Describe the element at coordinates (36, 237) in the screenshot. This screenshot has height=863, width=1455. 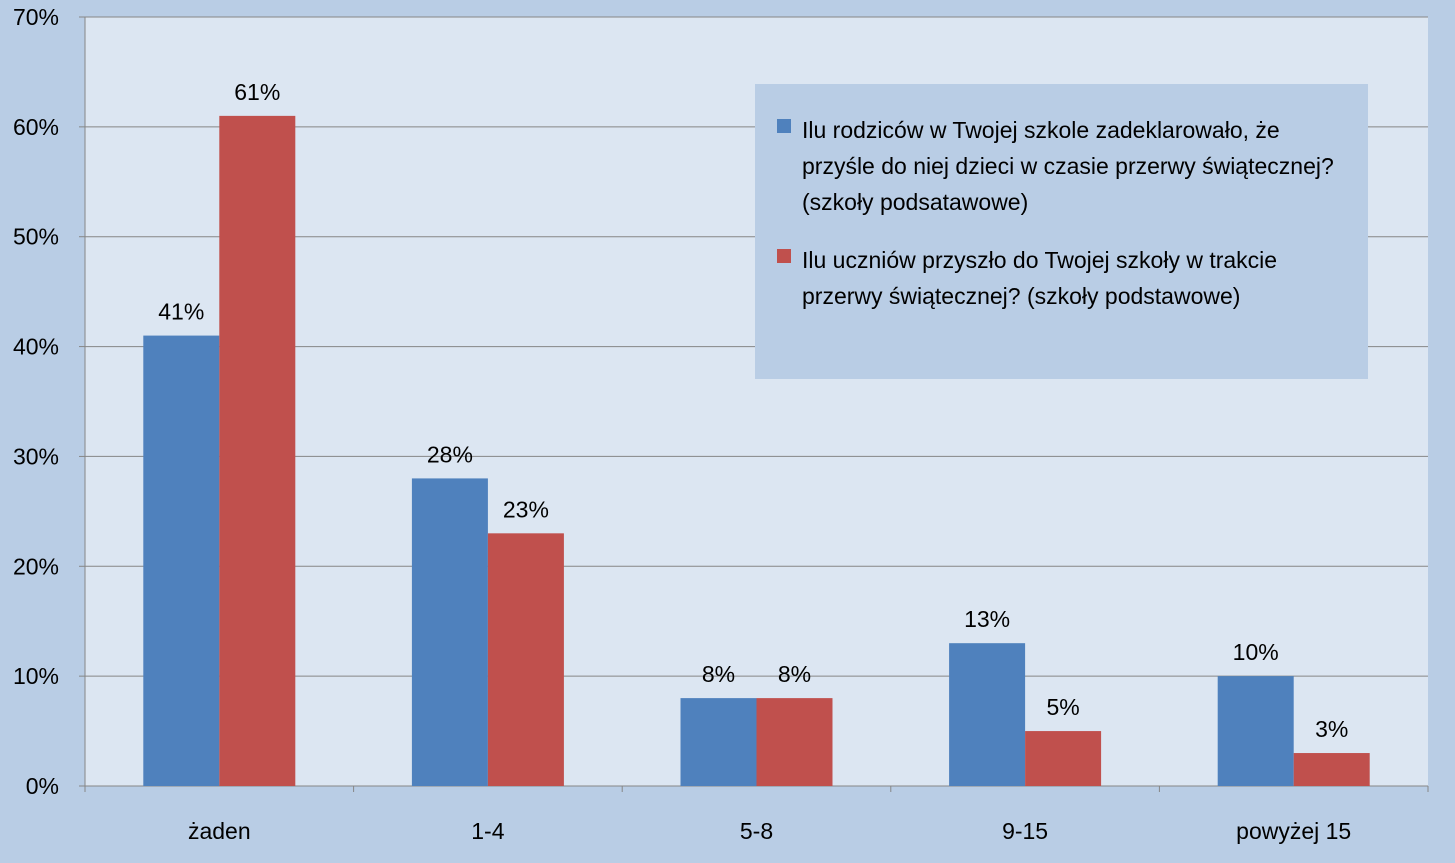
I see `y-tick-label: 50%` at that location.